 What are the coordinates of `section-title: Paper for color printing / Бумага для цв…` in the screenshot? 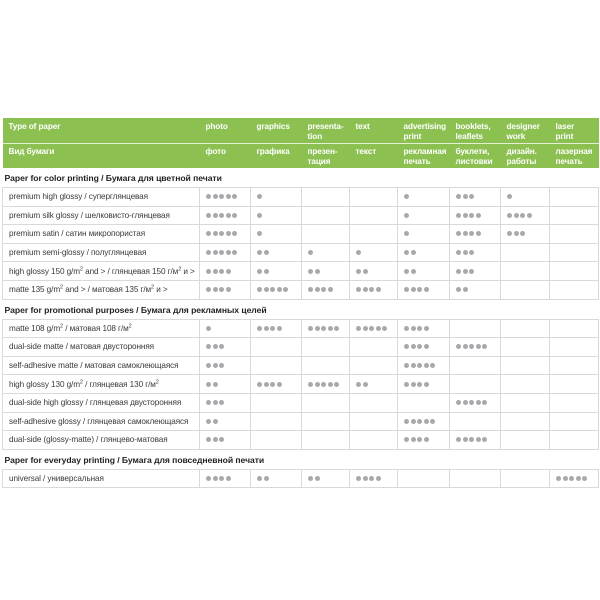 It's located at (300, 178).